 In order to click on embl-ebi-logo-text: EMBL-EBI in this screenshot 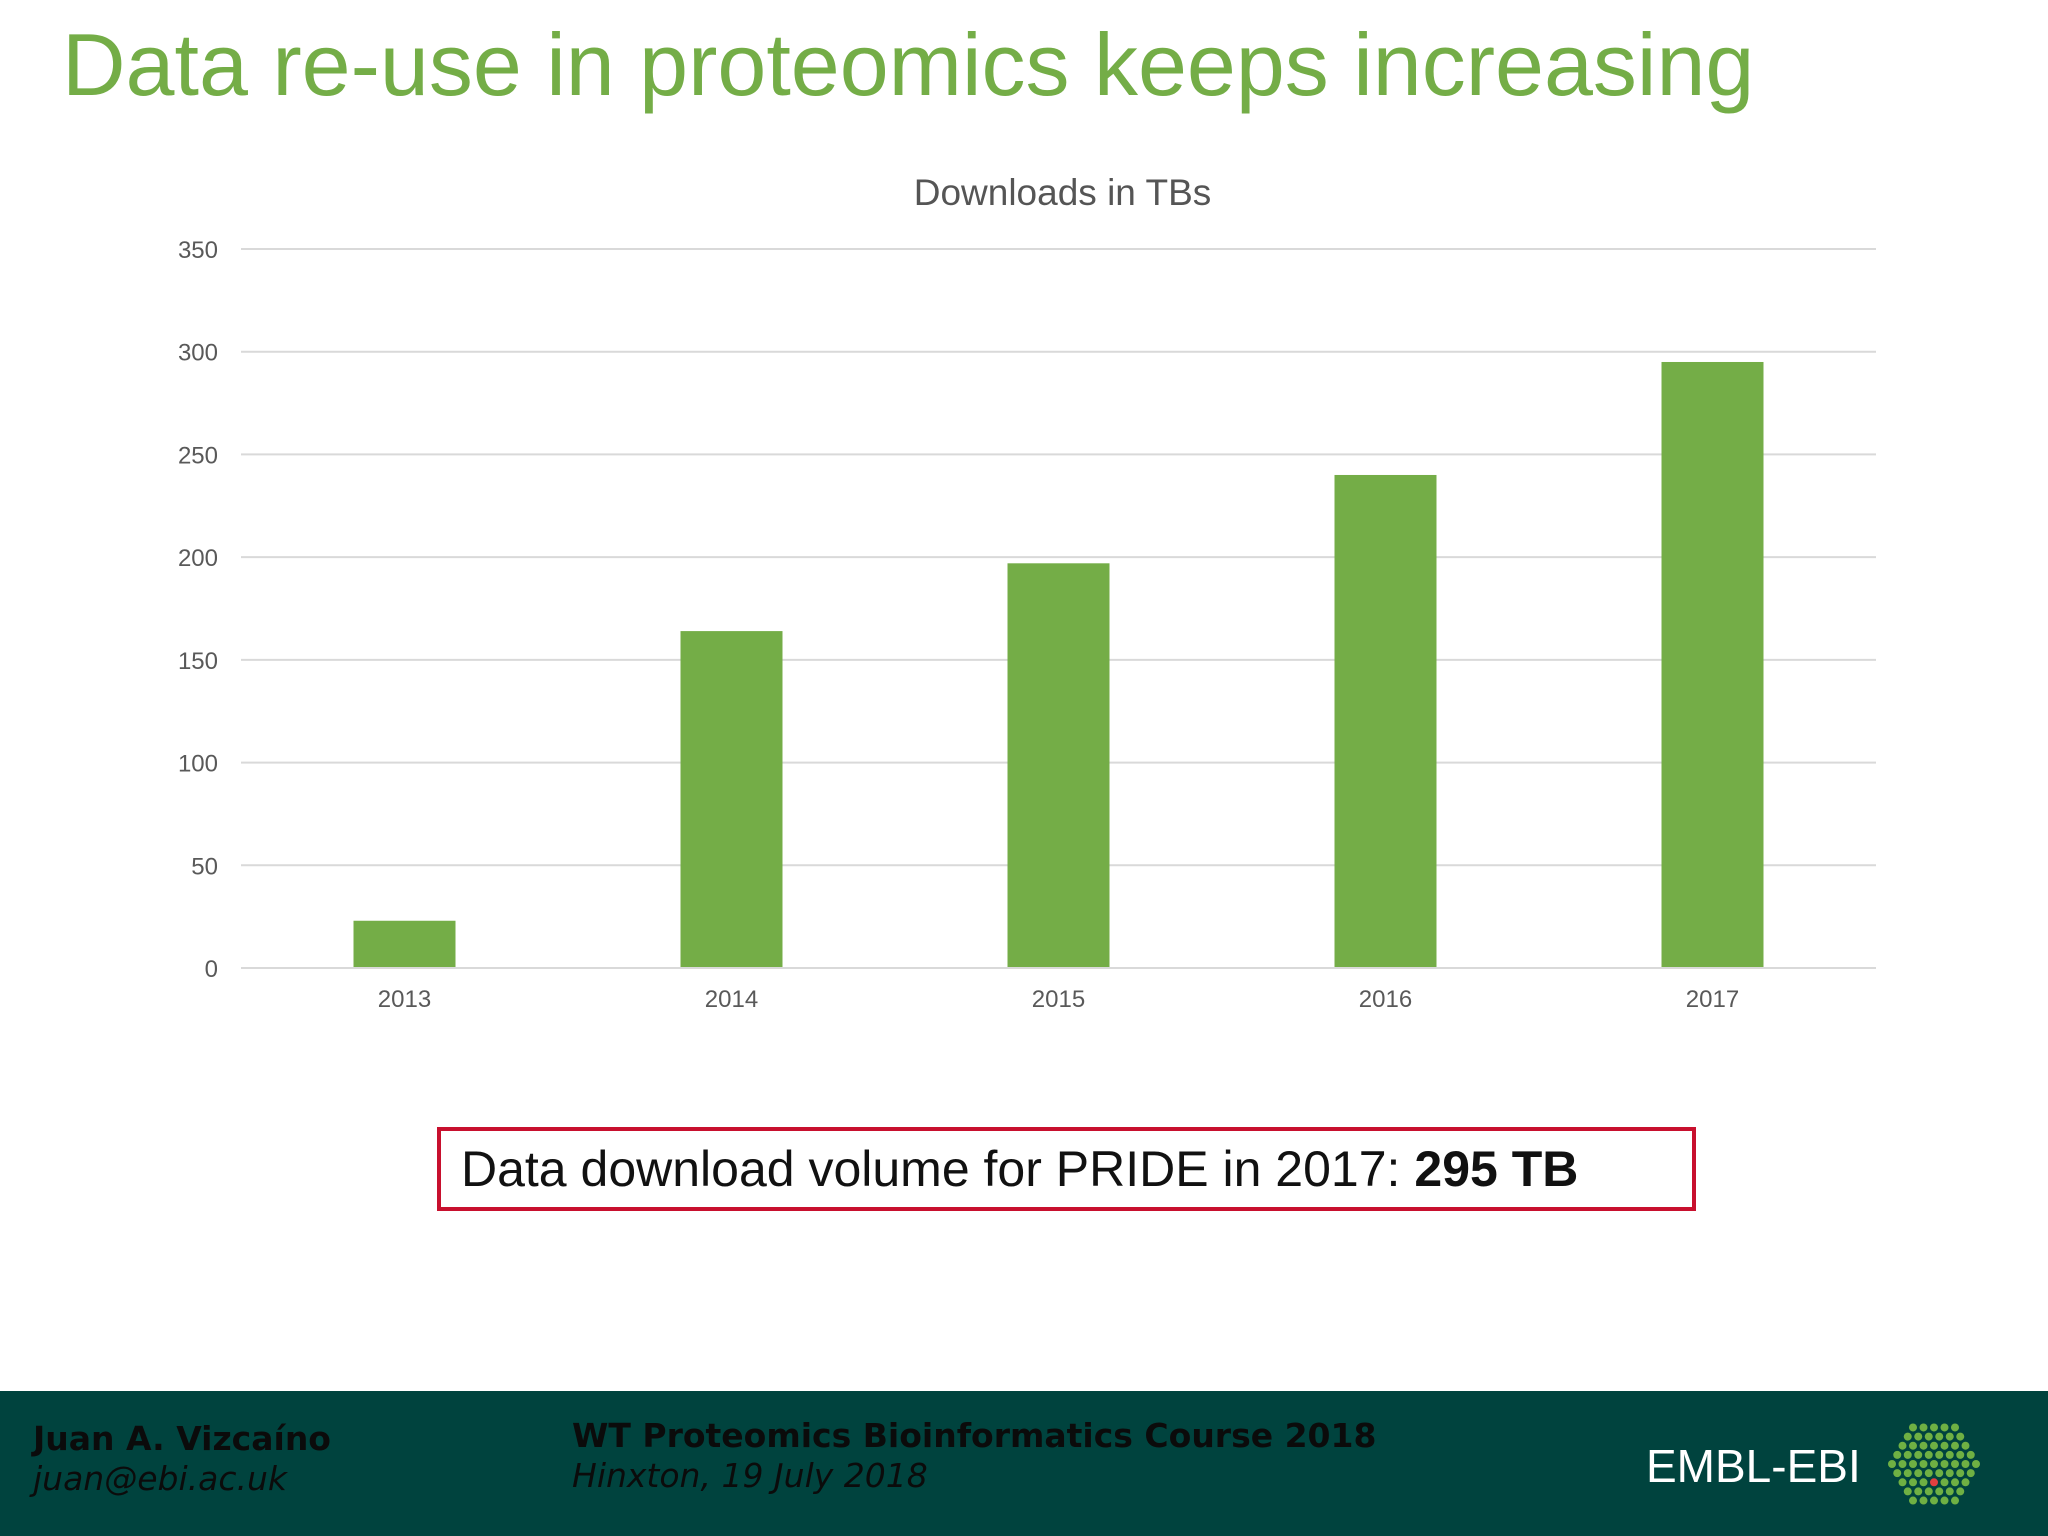, I will do `click(1753, 1466)`.